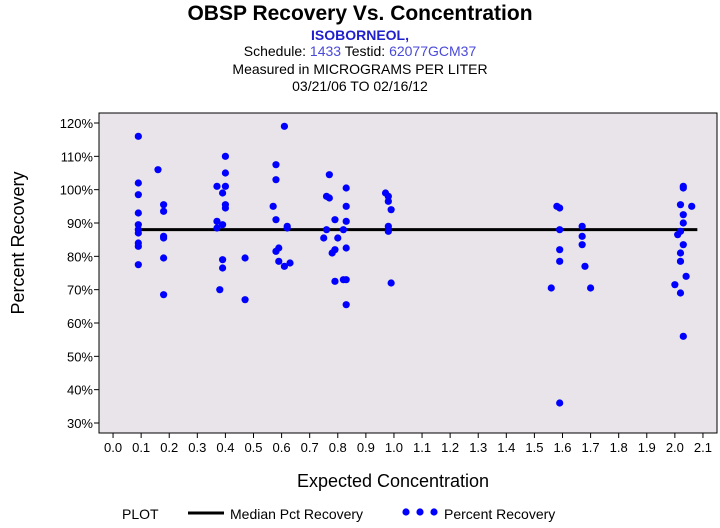 The height and width of the screenshot is (528, 720). I want to click on x-tick-label: 1.0, so click(394, 447).